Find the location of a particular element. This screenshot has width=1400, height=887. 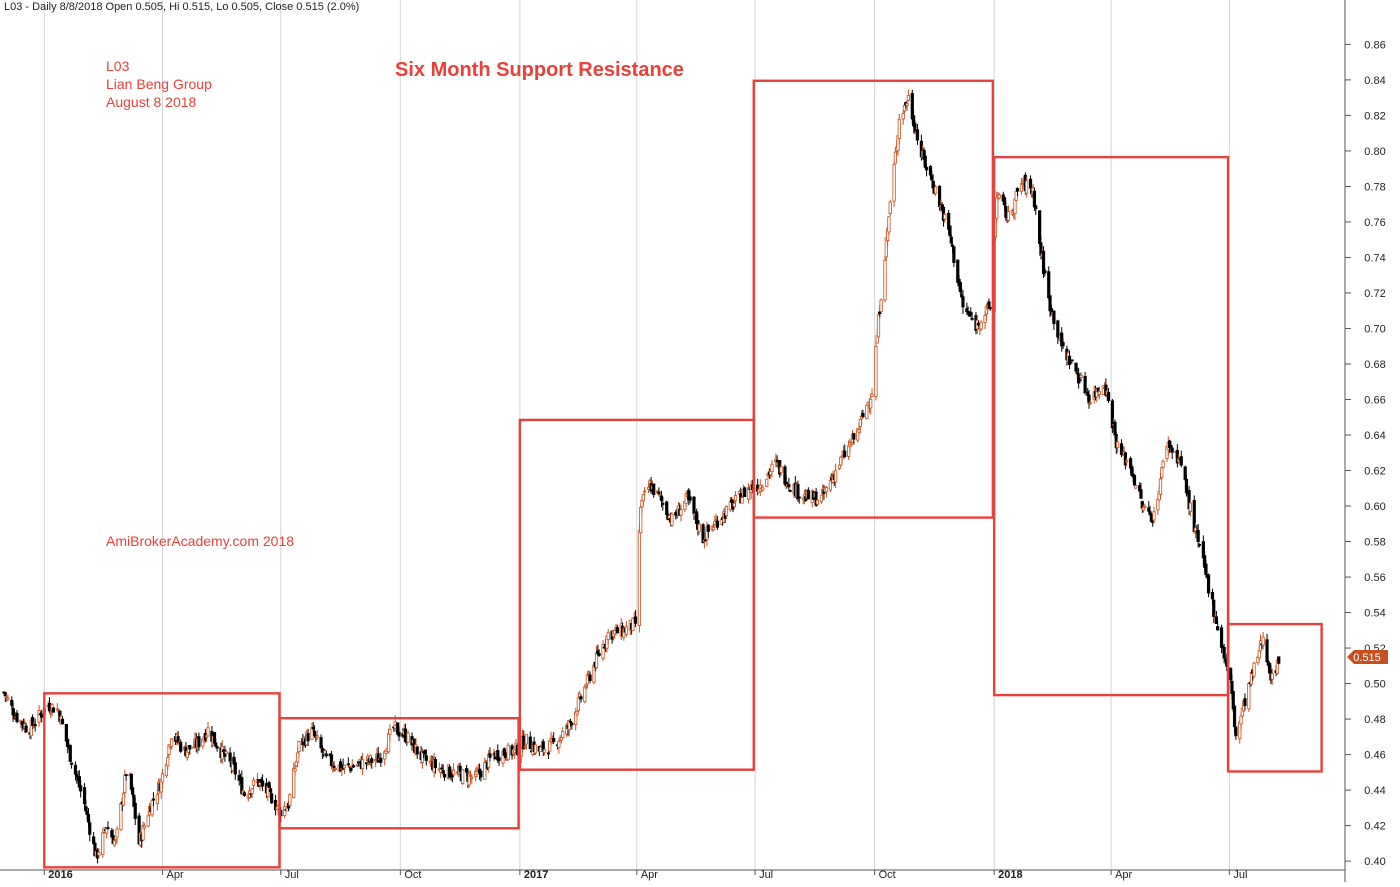

x-tick-label: 2016 is located at coordinates (60, 875).